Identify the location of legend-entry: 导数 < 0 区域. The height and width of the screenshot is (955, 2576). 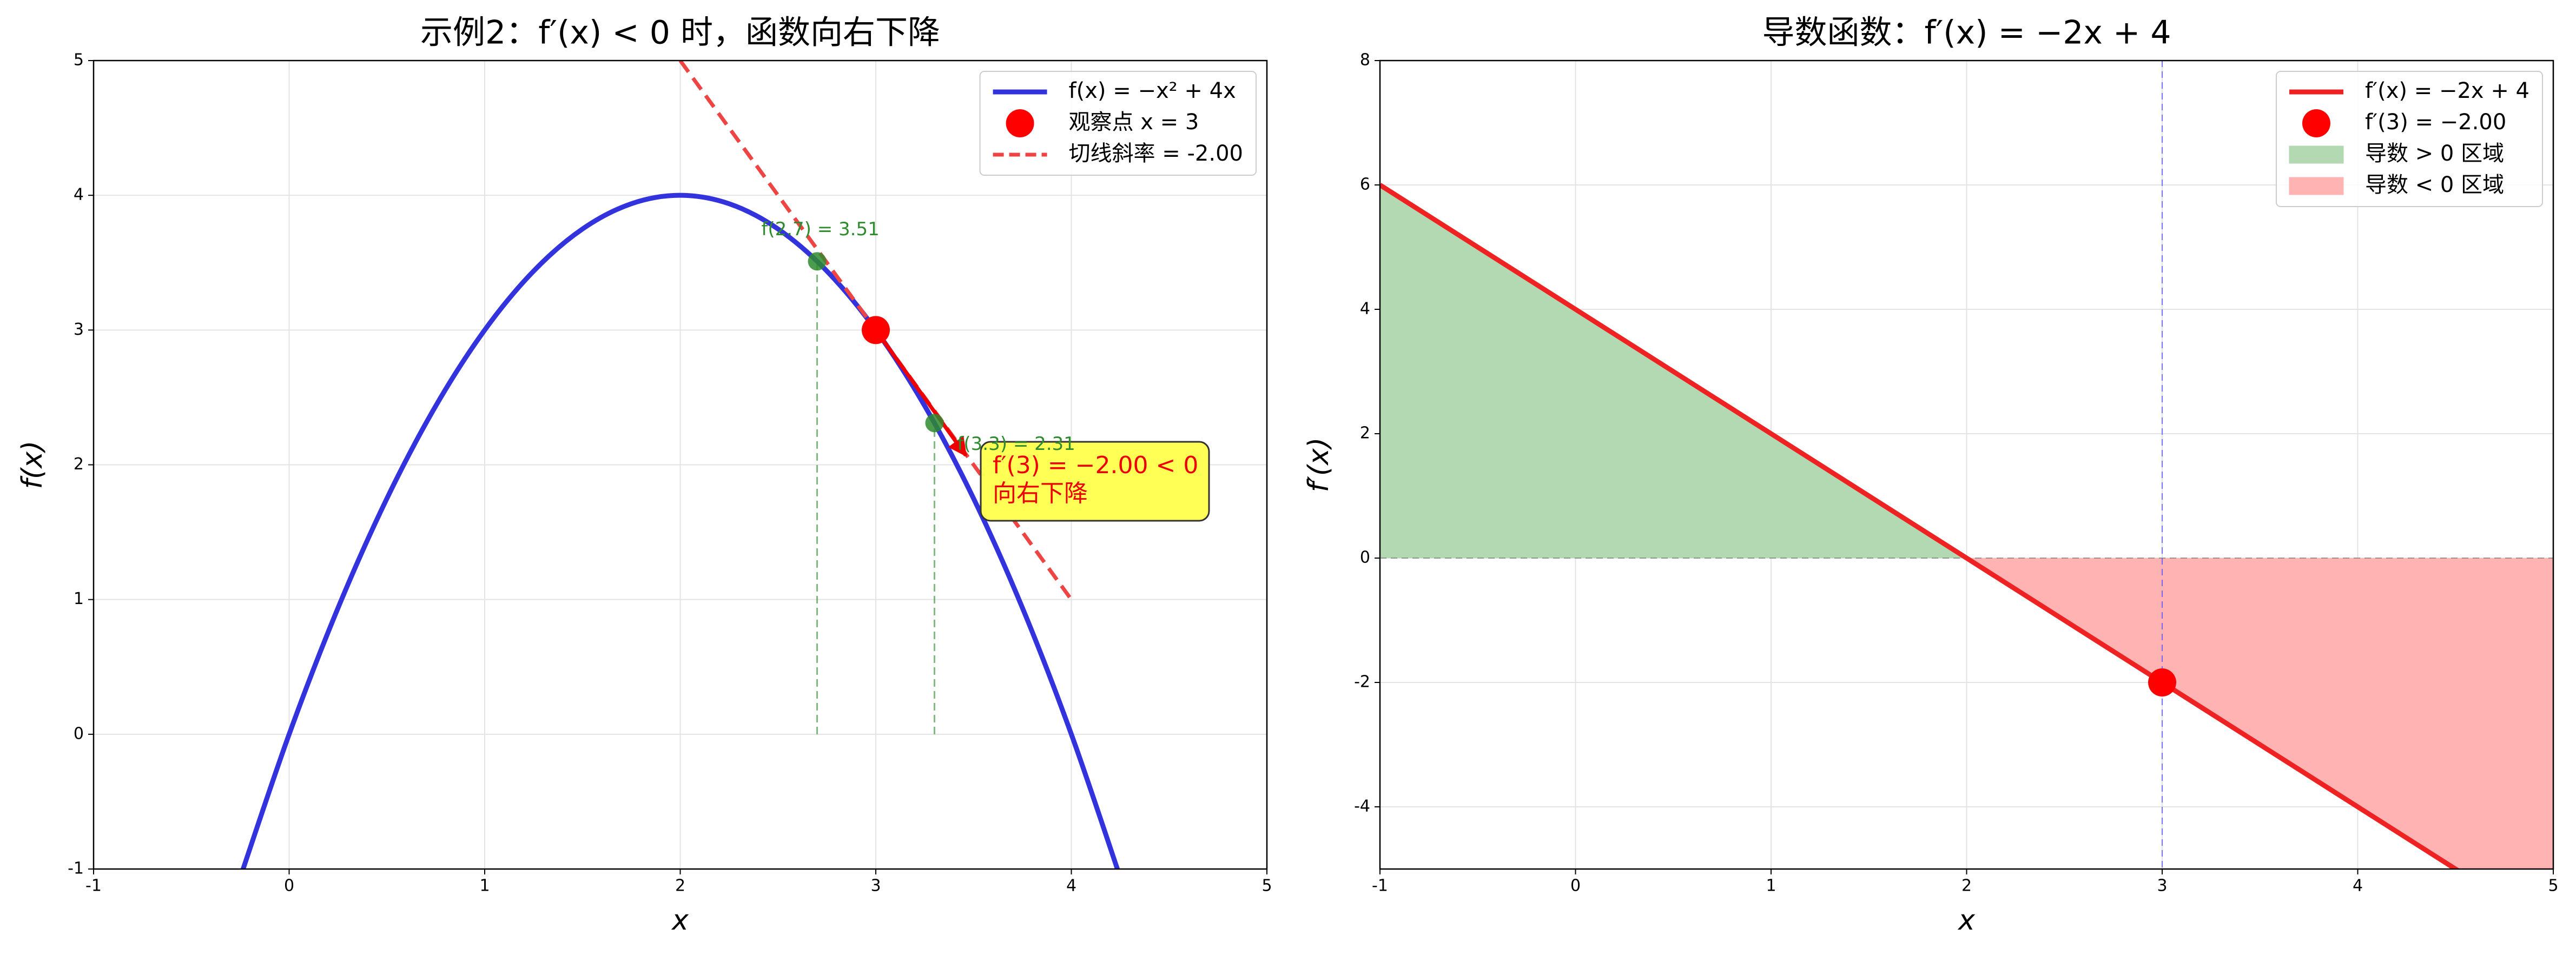
(2396, 185).